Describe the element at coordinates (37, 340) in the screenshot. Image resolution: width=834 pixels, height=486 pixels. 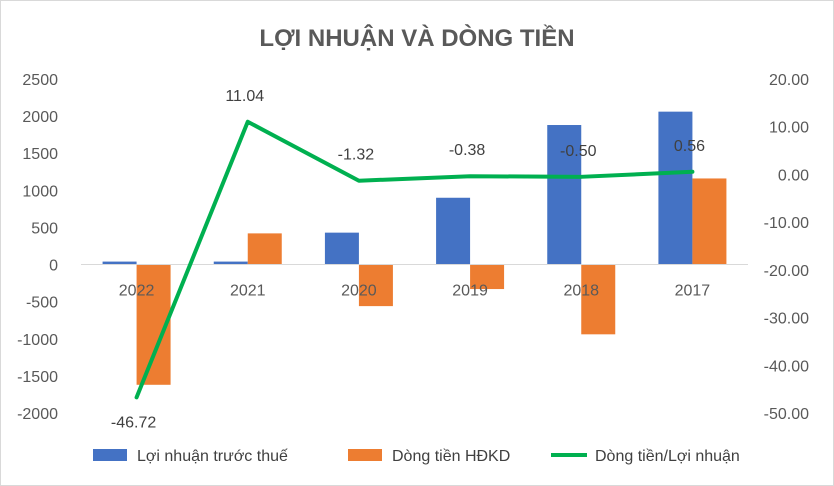
I see `left-tick-label: -1000` at that location.